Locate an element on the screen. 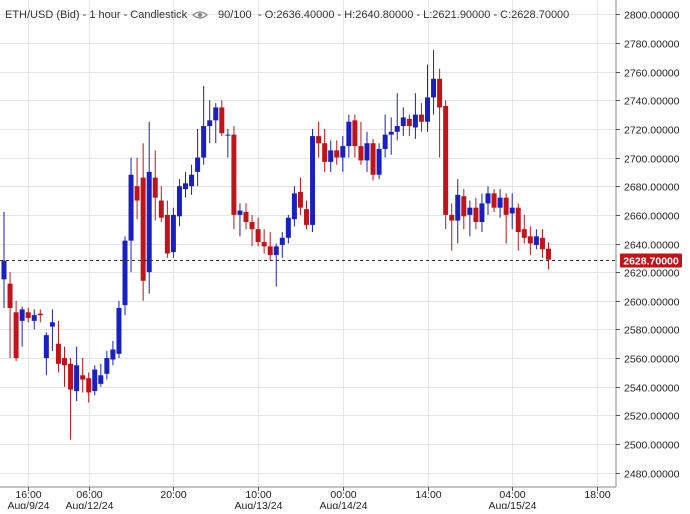  y-tick-label: 2540.00000 is located at coordinates (652, 389).